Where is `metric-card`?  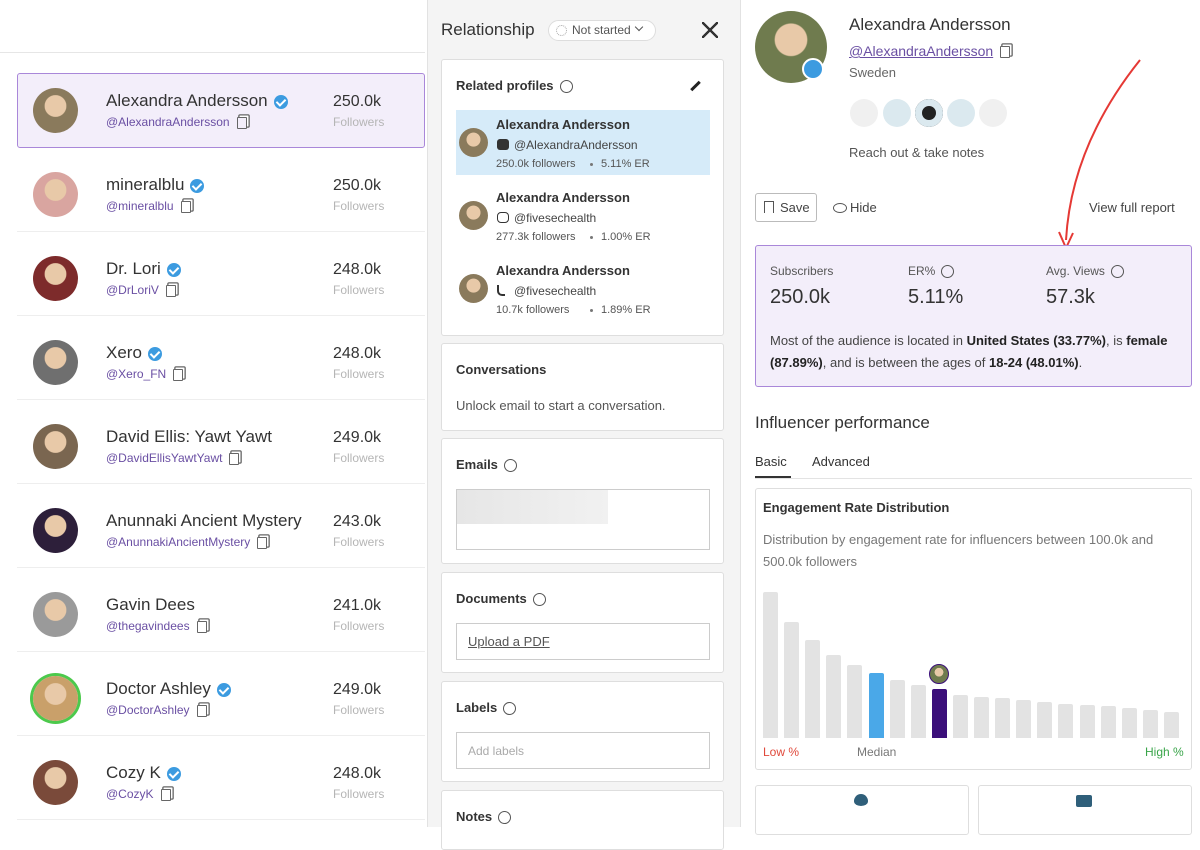
metric-card is located at coordinates (862, 810).